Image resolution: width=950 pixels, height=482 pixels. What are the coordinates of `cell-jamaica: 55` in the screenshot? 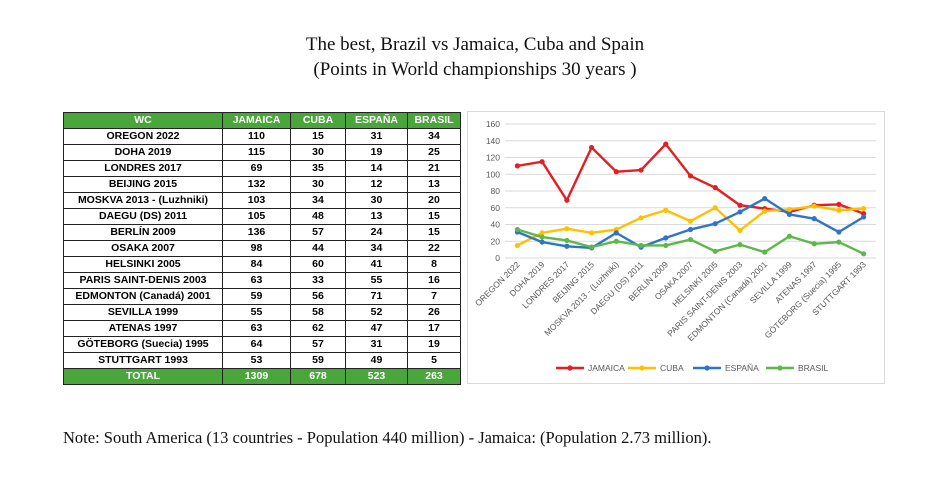 It's located at (256, 312).